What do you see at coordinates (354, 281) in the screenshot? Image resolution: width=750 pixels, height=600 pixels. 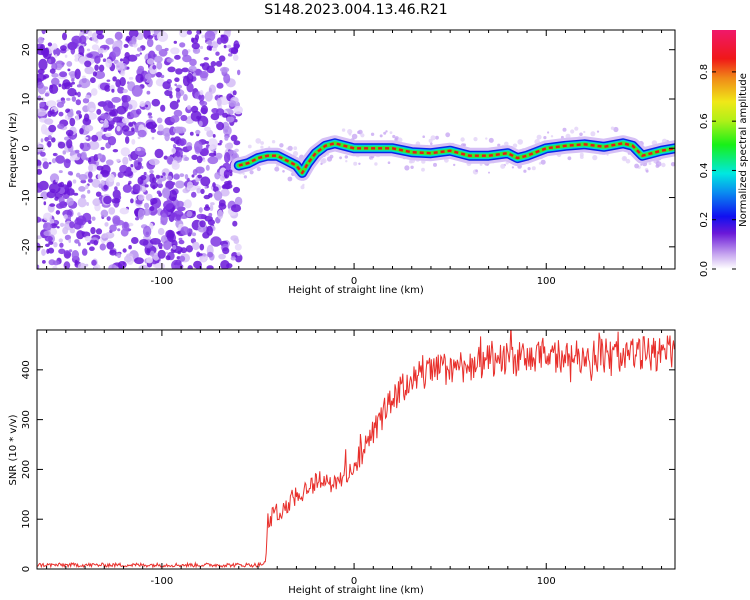 I see `x-tick-label: 0` at bounding box center [354, 281].